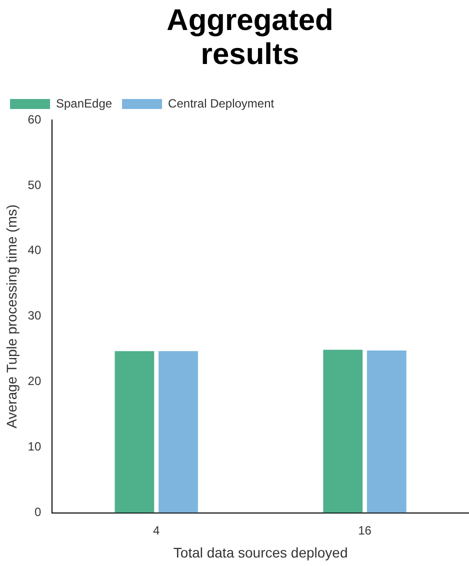 The width and height of the screenshot is (469, 566). I want to click on legend-label: SpanEdge, so click(84, 103).